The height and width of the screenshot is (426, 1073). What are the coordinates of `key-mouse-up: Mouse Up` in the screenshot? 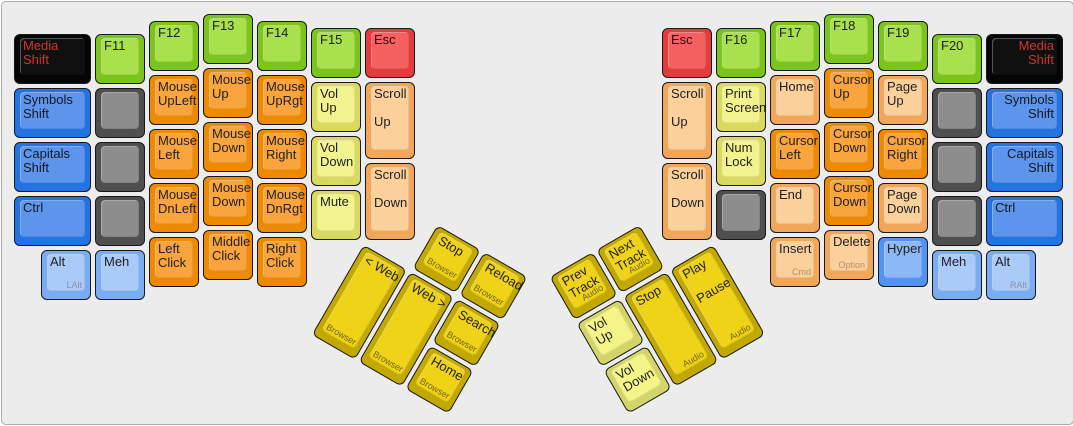 It's located at (228, 93).